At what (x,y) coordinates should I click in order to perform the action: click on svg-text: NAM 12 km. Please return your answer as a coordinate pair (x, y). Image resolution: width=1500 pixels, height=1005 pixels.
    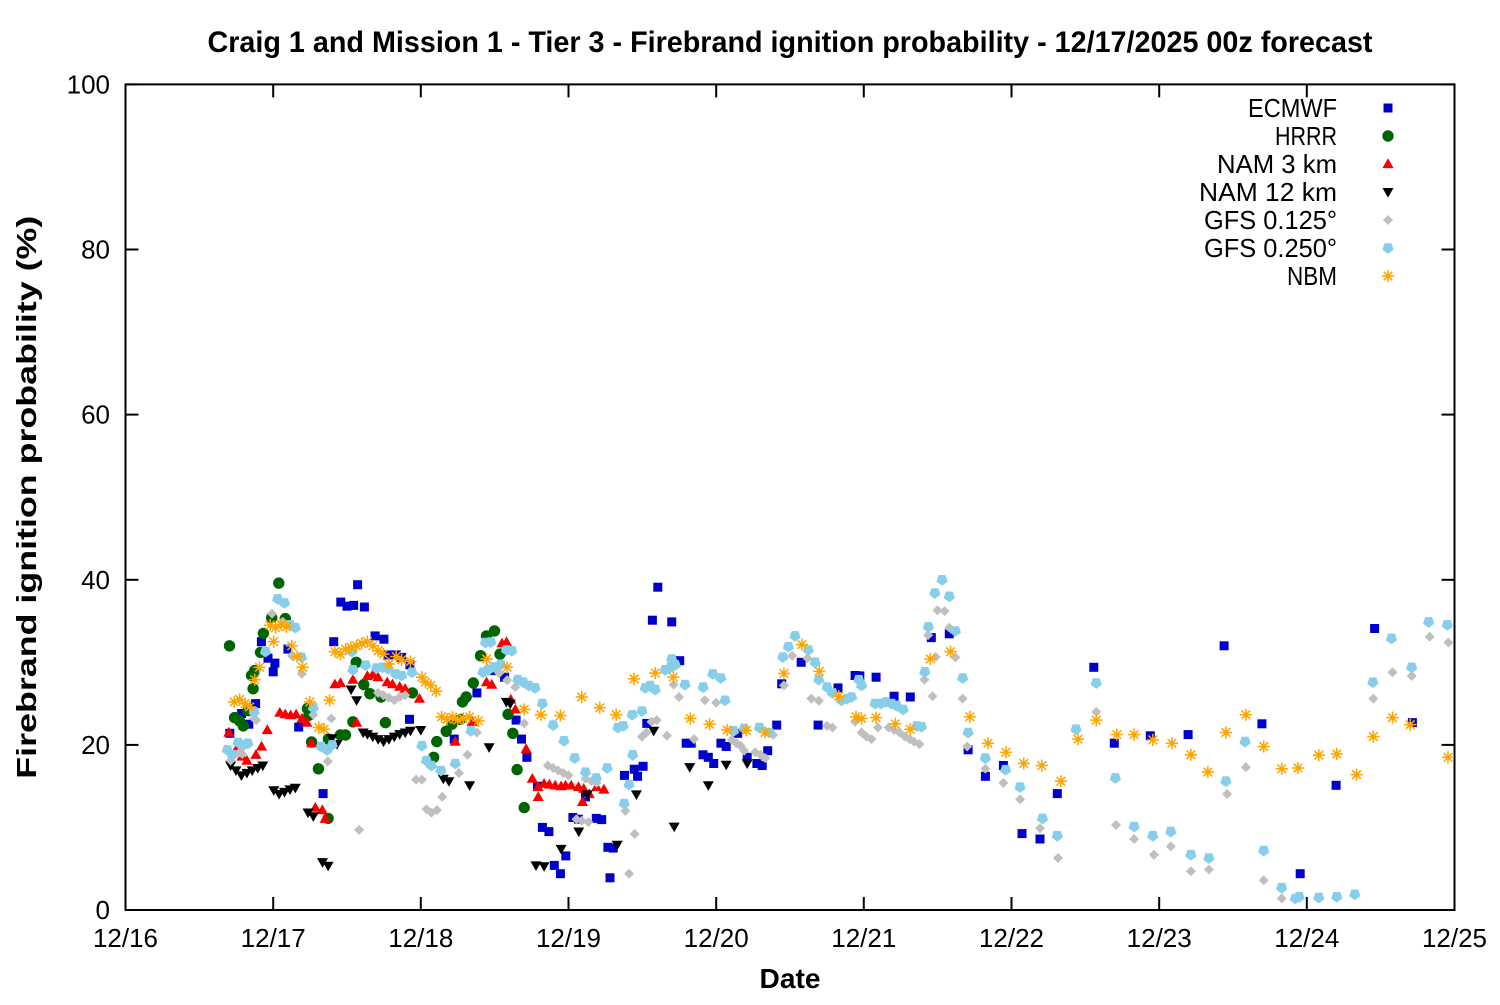
    Looking at the image, I should click on (1268, 192).